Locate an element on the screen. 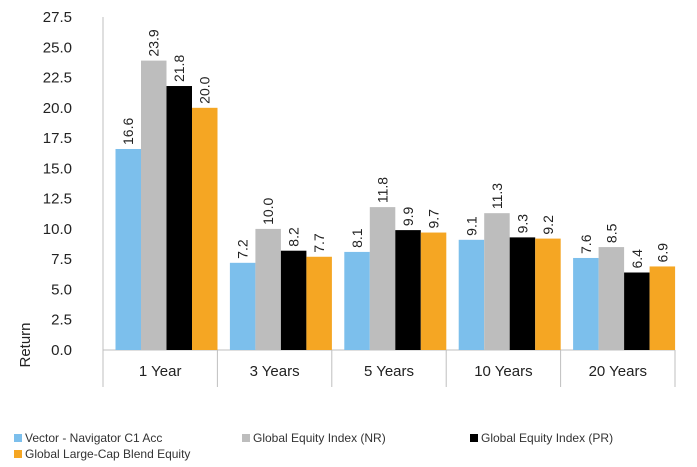 This screenshot has width=697, height=467. y-tick-label: 10.0 is located at coordinates (57, 229).